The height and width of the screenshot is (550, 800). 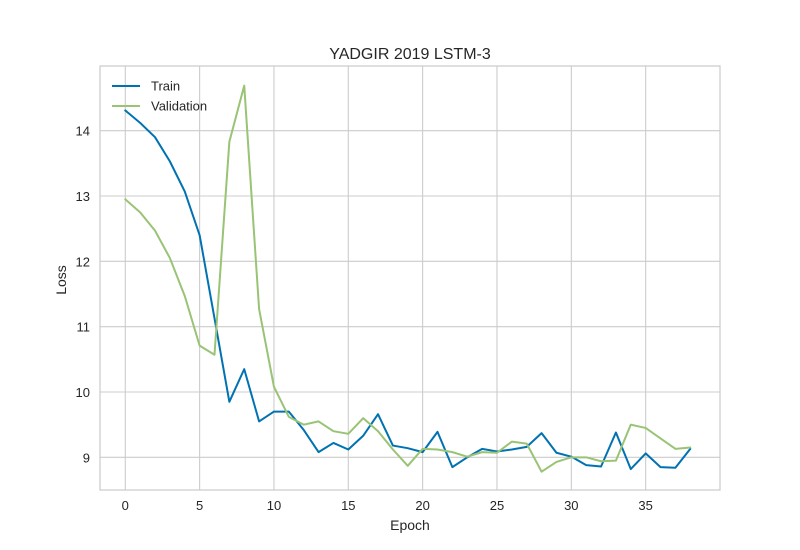 What do you see at coordinates (387, 505) in the screenshot?
I see `x-tick-labels: 0 5 10 15 20 25 30 35` at bounding box center [387, 505].